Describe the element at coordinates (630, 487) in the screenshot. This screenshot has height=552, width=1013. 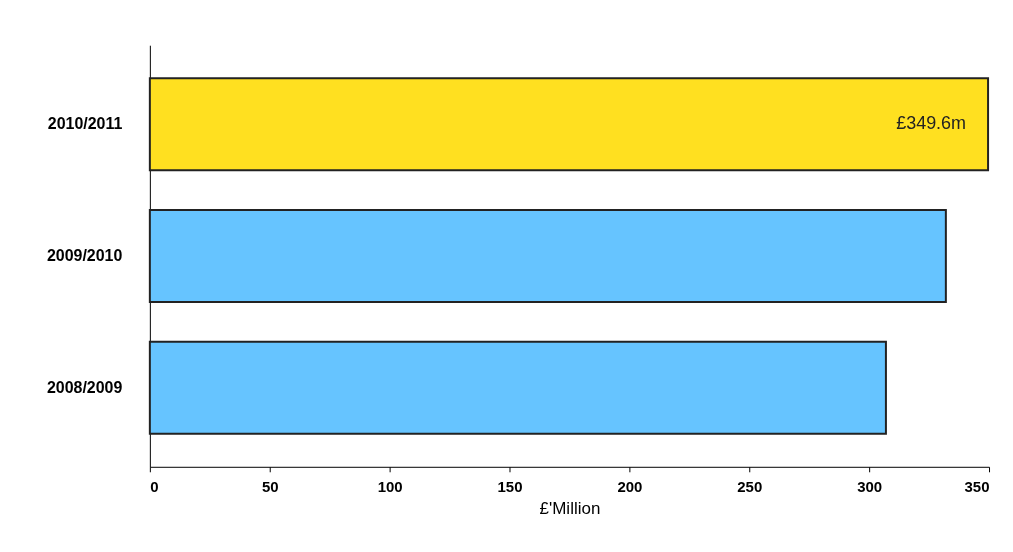
I see `x-tick-label: 200` at that location.